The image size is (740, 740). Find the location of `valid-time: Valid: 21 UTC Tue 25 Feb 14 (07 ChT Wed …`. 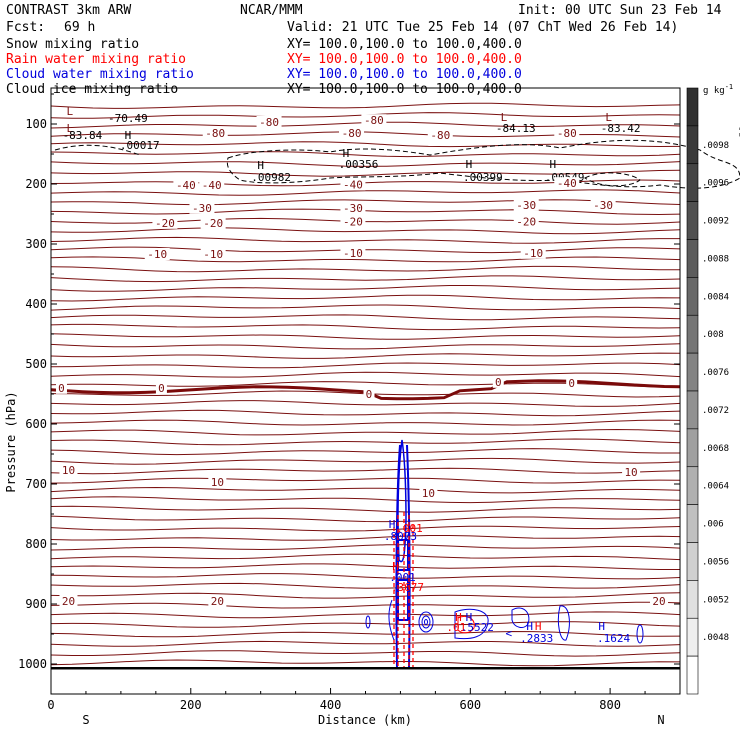

valid-time: Valid: 21 UTC Tue 25 Feb 14 (07 ChT Wed … is located at coordinates (482, 27).